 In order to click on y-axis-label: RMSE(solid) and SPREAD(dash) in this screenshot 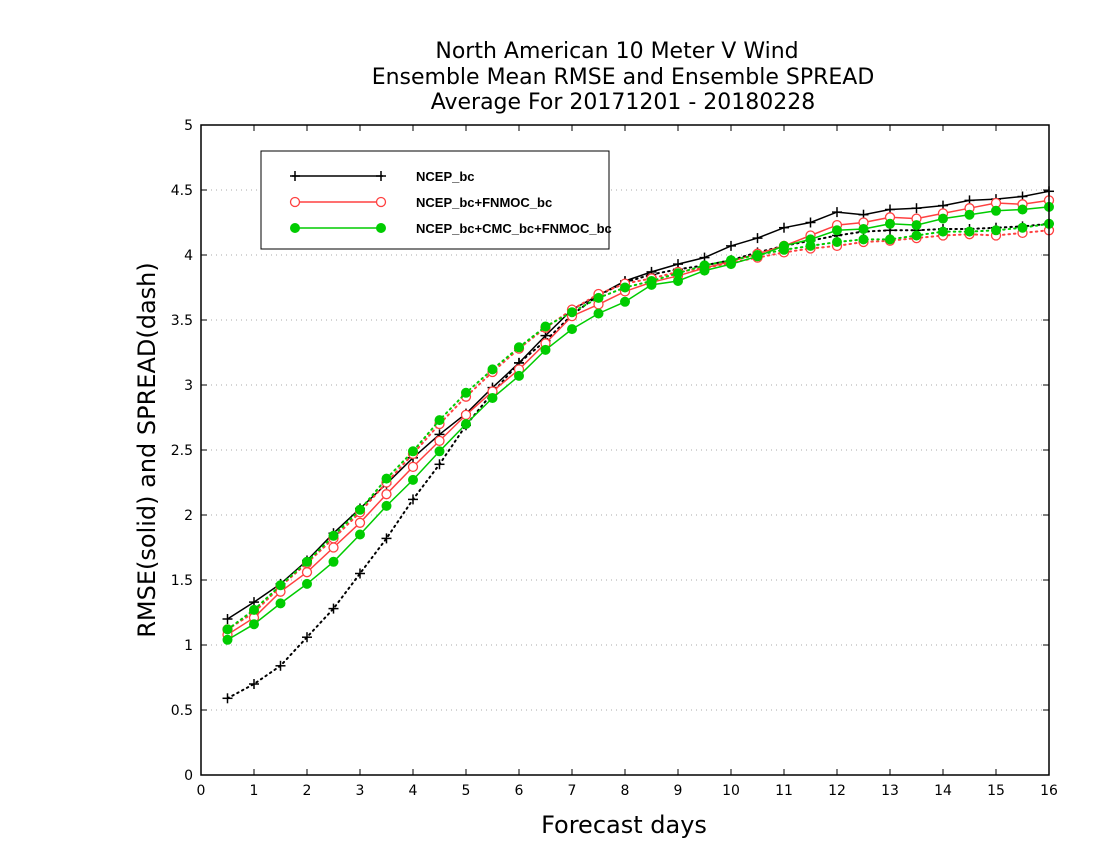, I will do `click(147, 450)`.